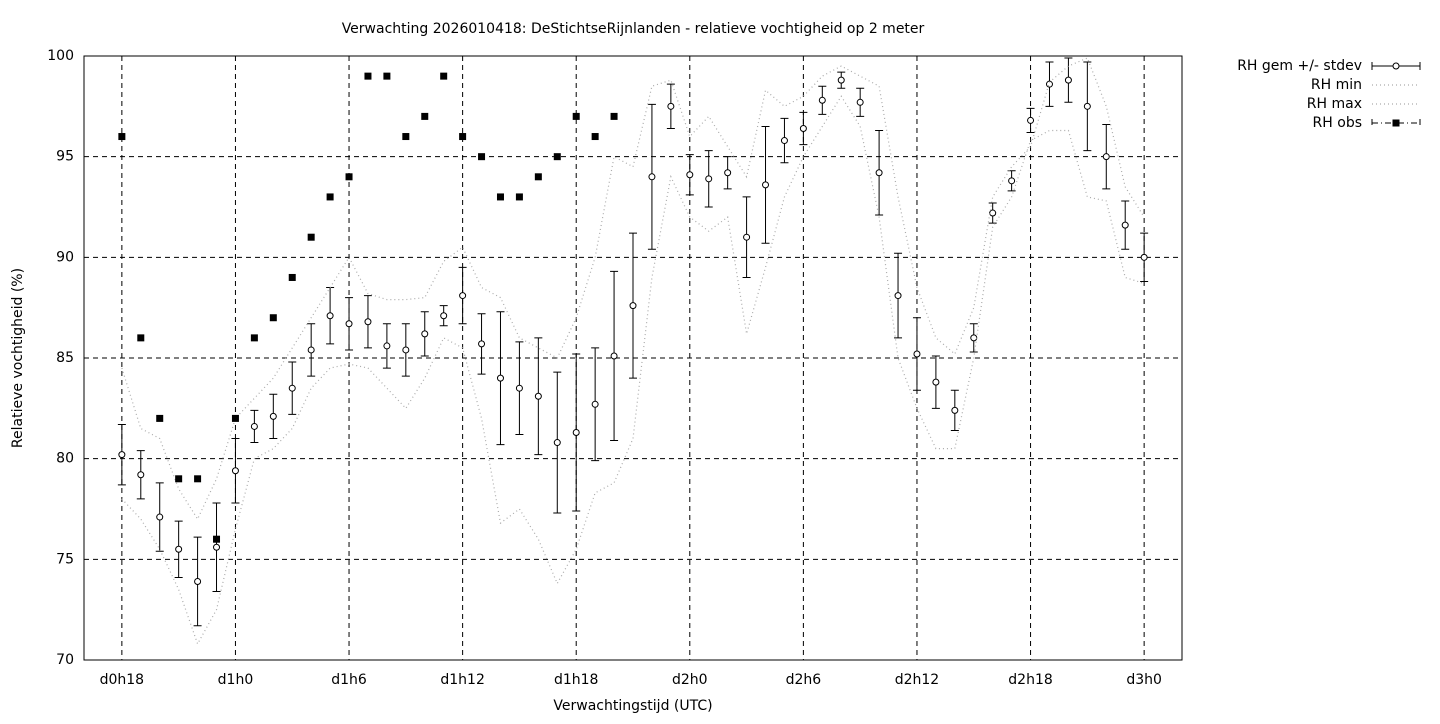  I want to click on y-tick-label: 85, so click(65, 358).